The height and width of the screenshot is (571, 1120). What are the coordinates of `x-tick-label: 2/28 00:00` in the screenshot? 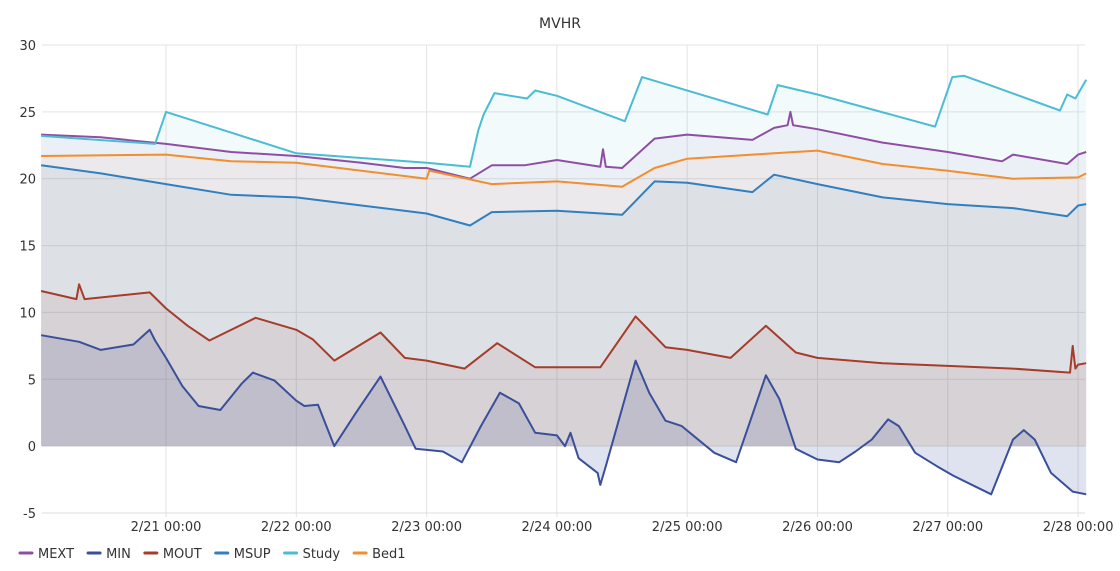 It's located at (1078, 527).